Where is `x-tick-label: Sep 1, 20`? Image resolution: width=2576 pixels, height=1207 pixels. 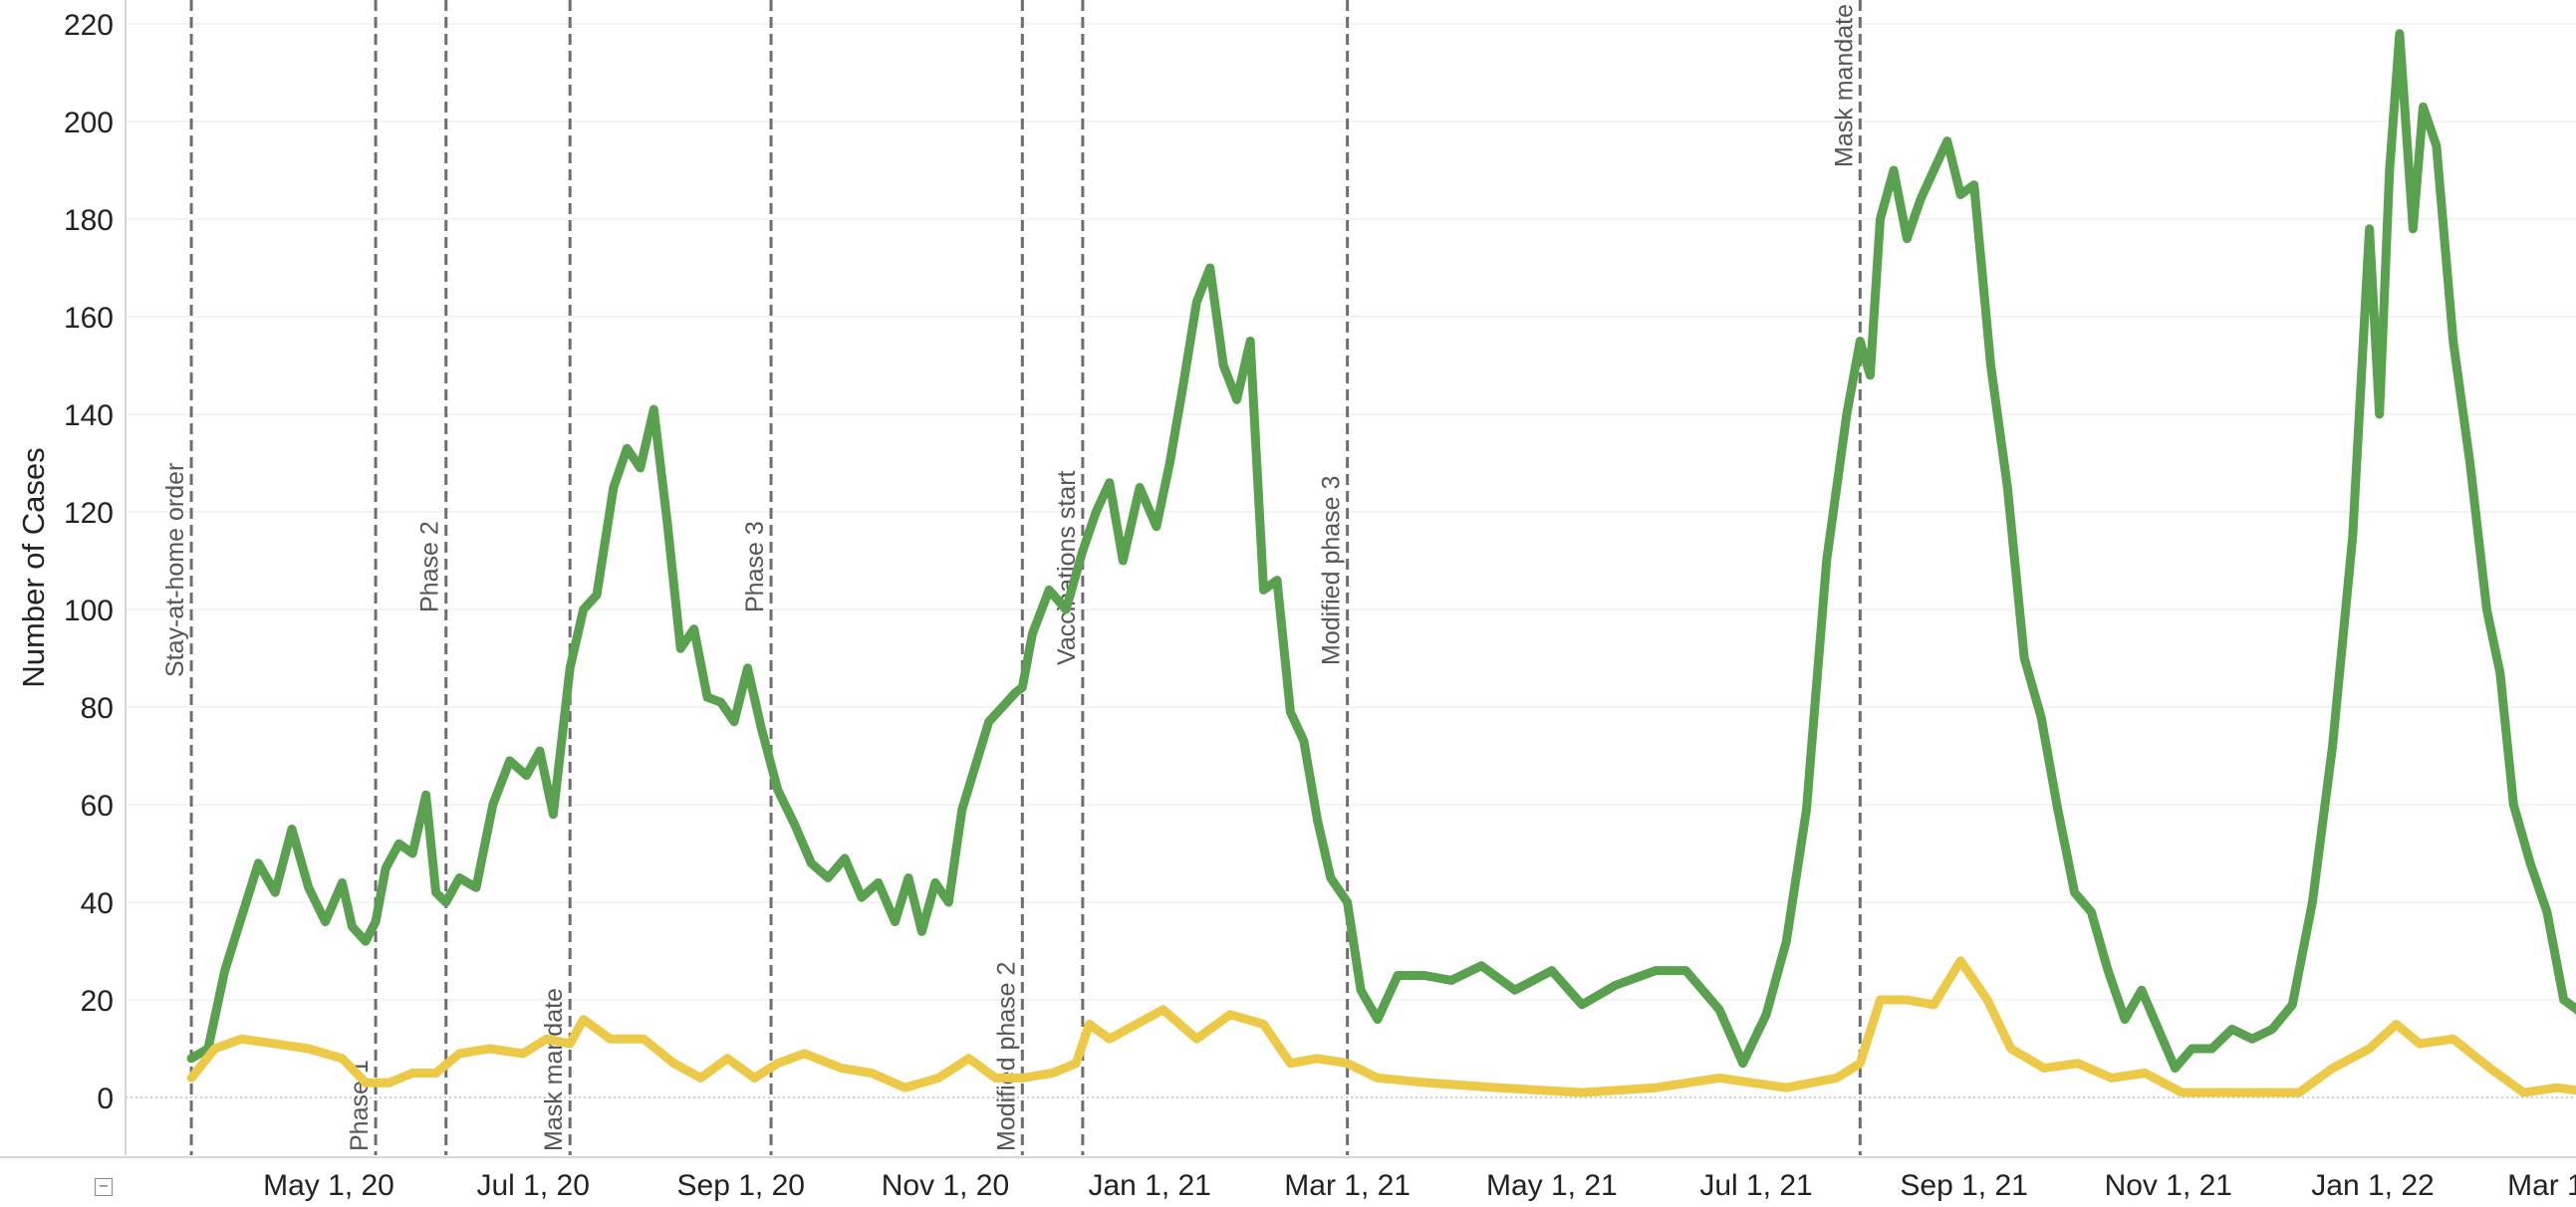
x-tick-label: Sep 1, 20 is located at coordinates (741, 1186).